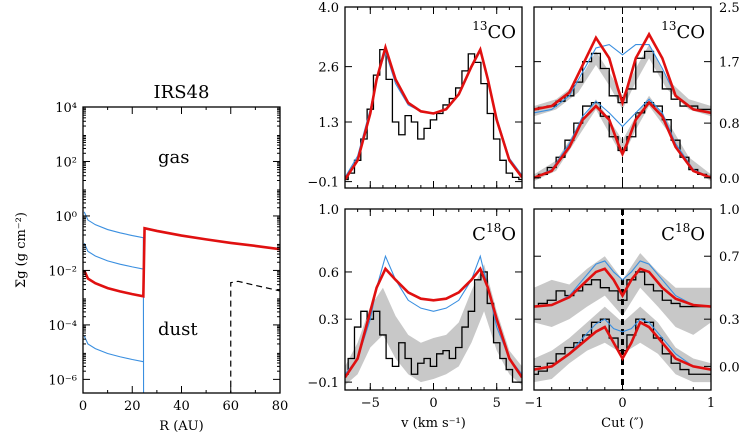  I want to click on x-tick-label: −1, so click(533, 403).